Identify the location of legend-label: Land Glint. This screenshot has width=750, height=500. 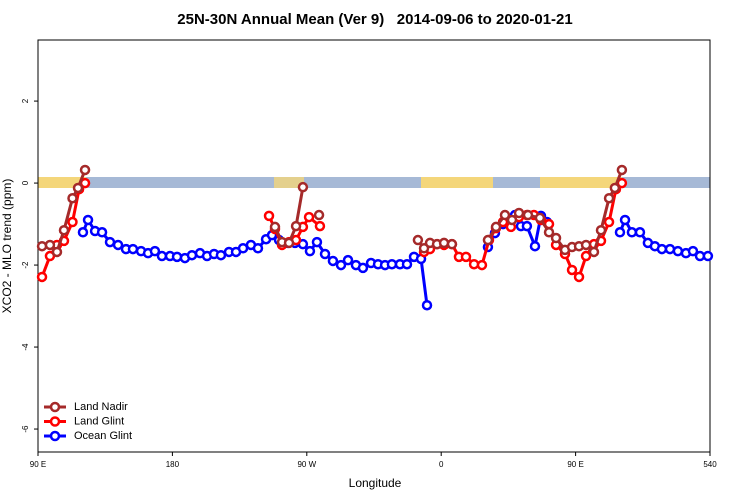
(99, 421).